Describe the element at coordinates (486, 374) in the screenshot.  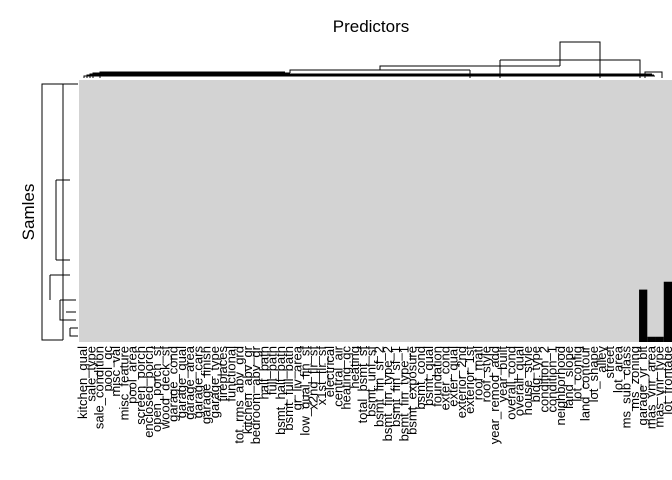
I see `column-label-roof-style: roof_style` at that location.